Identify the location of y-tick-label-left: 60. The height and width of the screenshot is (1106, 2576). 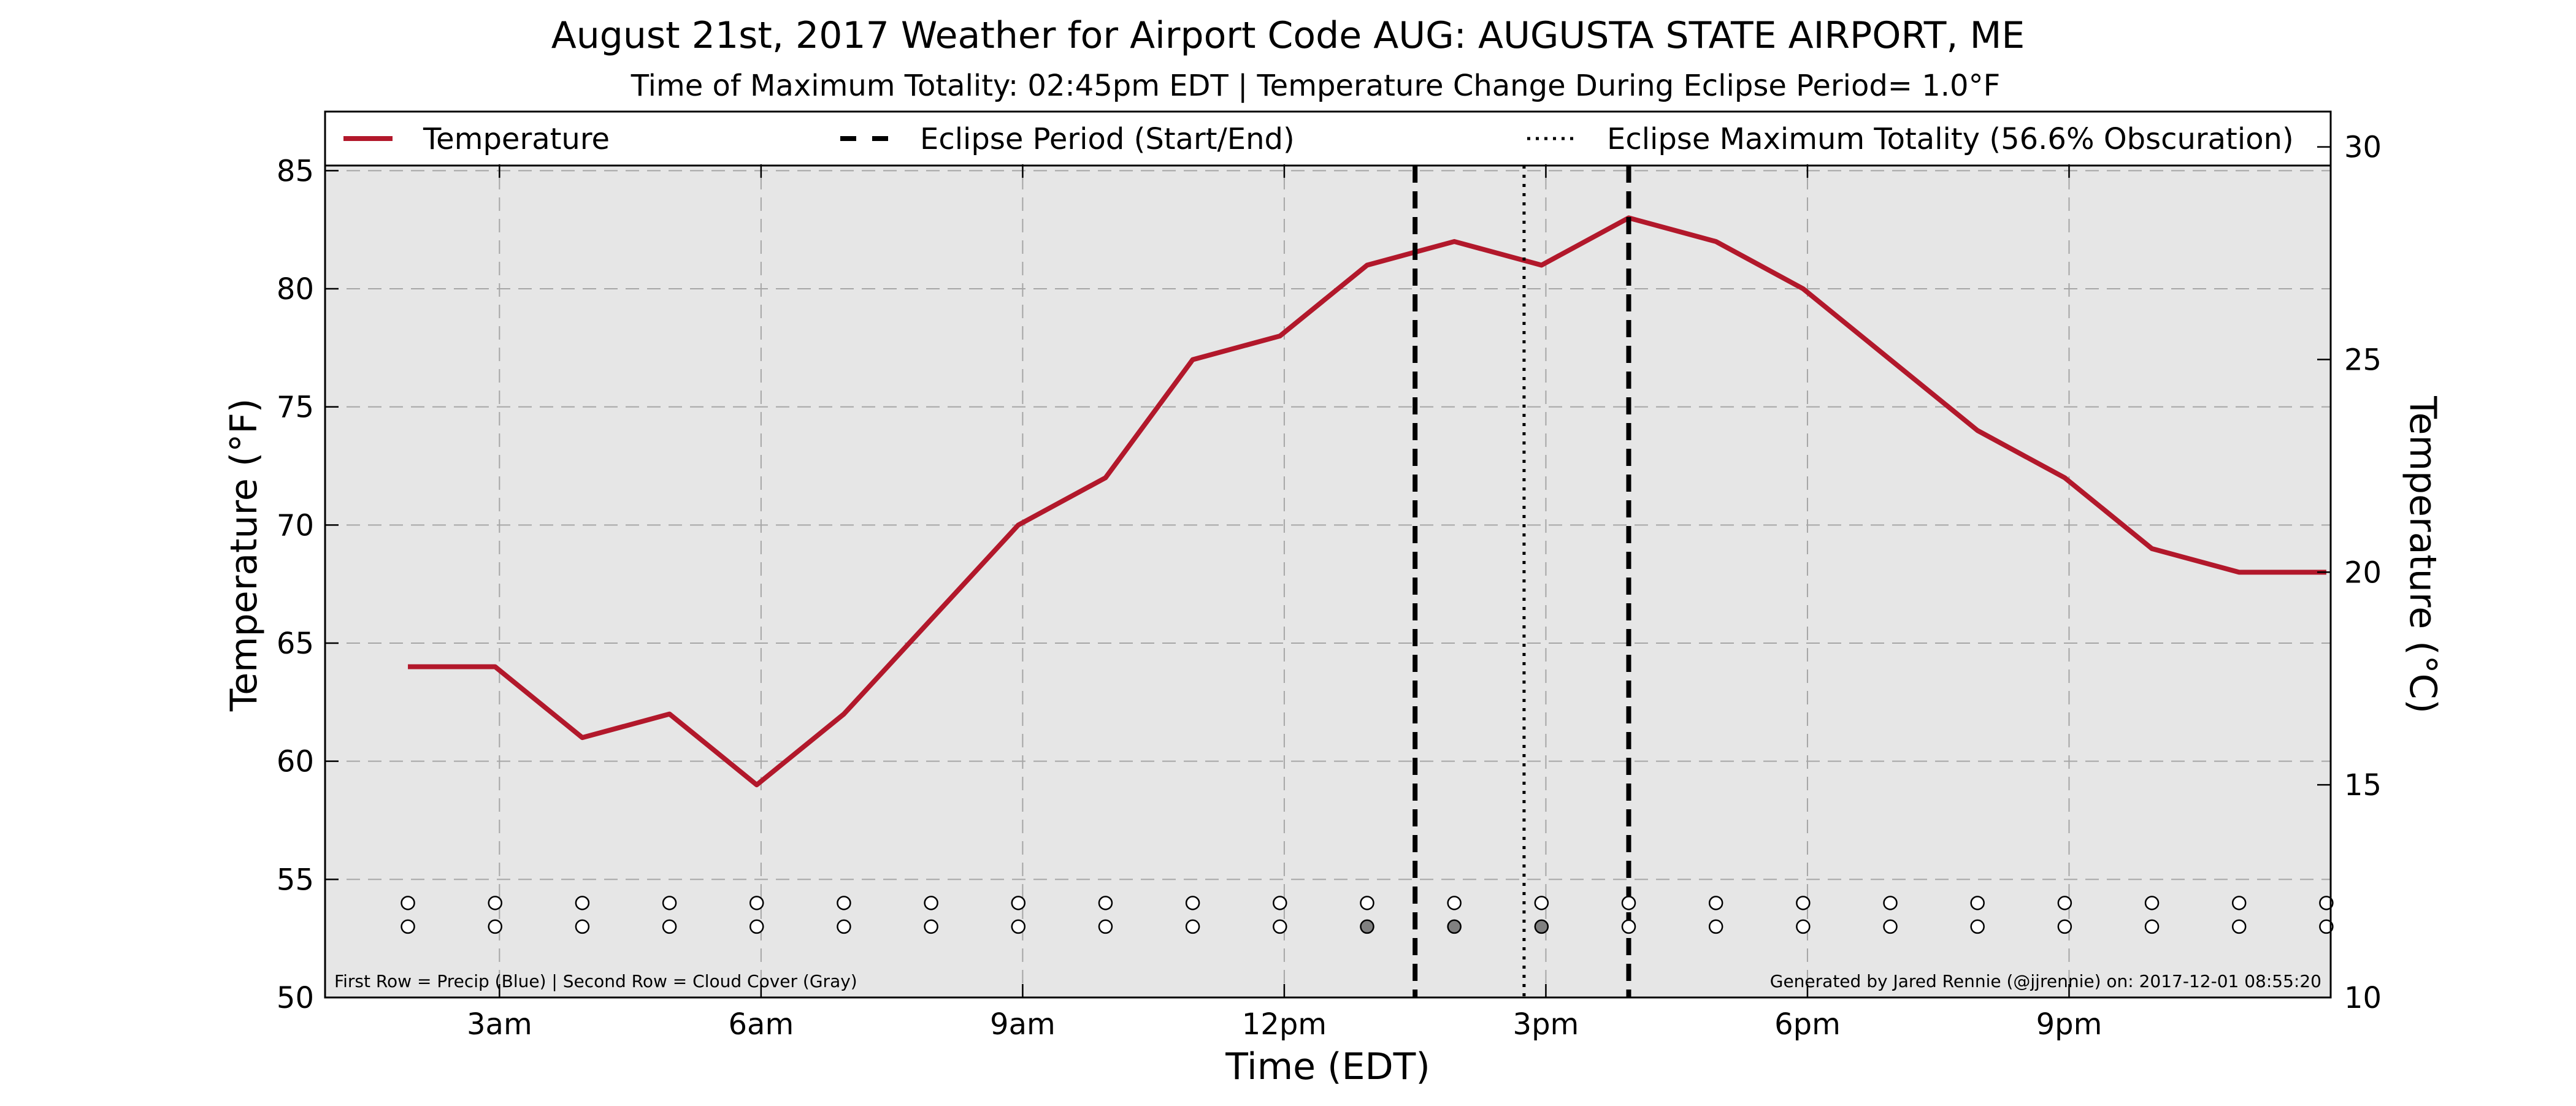
(295, 762).